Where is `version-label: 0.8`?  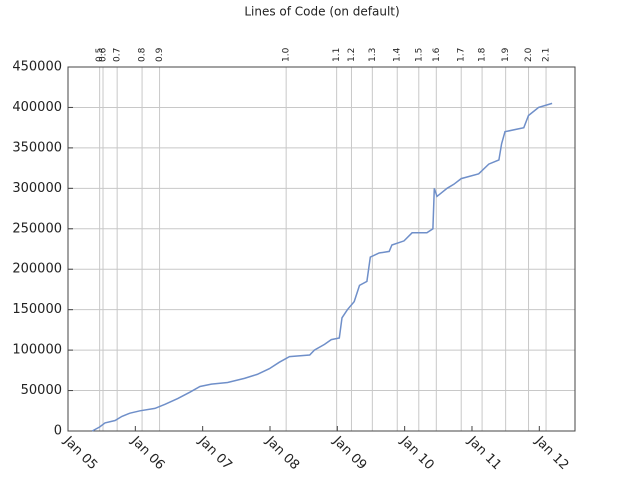 version-label: 0.8 is located at coordinates (143, 54).